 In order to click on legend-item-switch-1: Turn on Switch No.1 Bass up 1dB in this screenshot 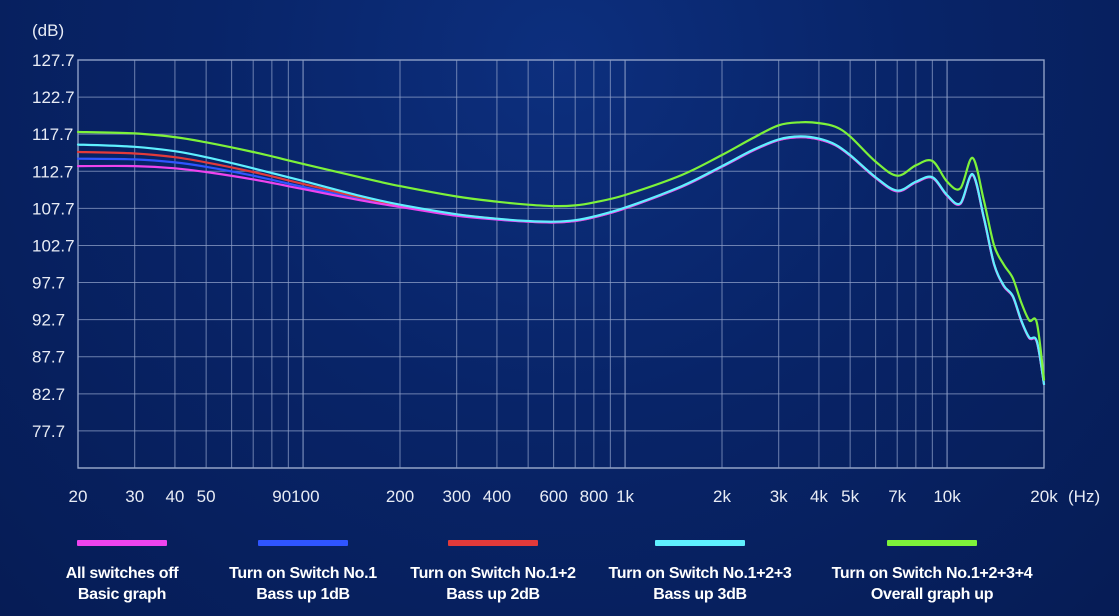, I will do `click(303, 567)`.